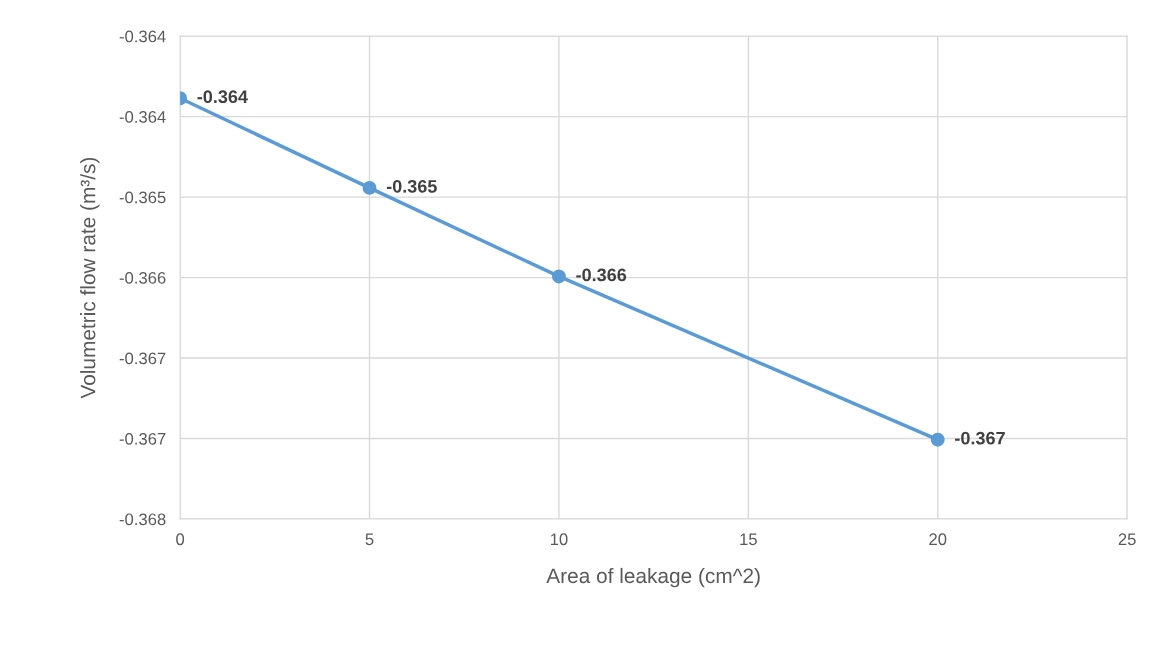 The width and height of the screenshot is (1162, 657). What do you see at coordinates (601, 275) in the screenshot?
I see `data-label: -0.366` at bounding box center [601, 275].